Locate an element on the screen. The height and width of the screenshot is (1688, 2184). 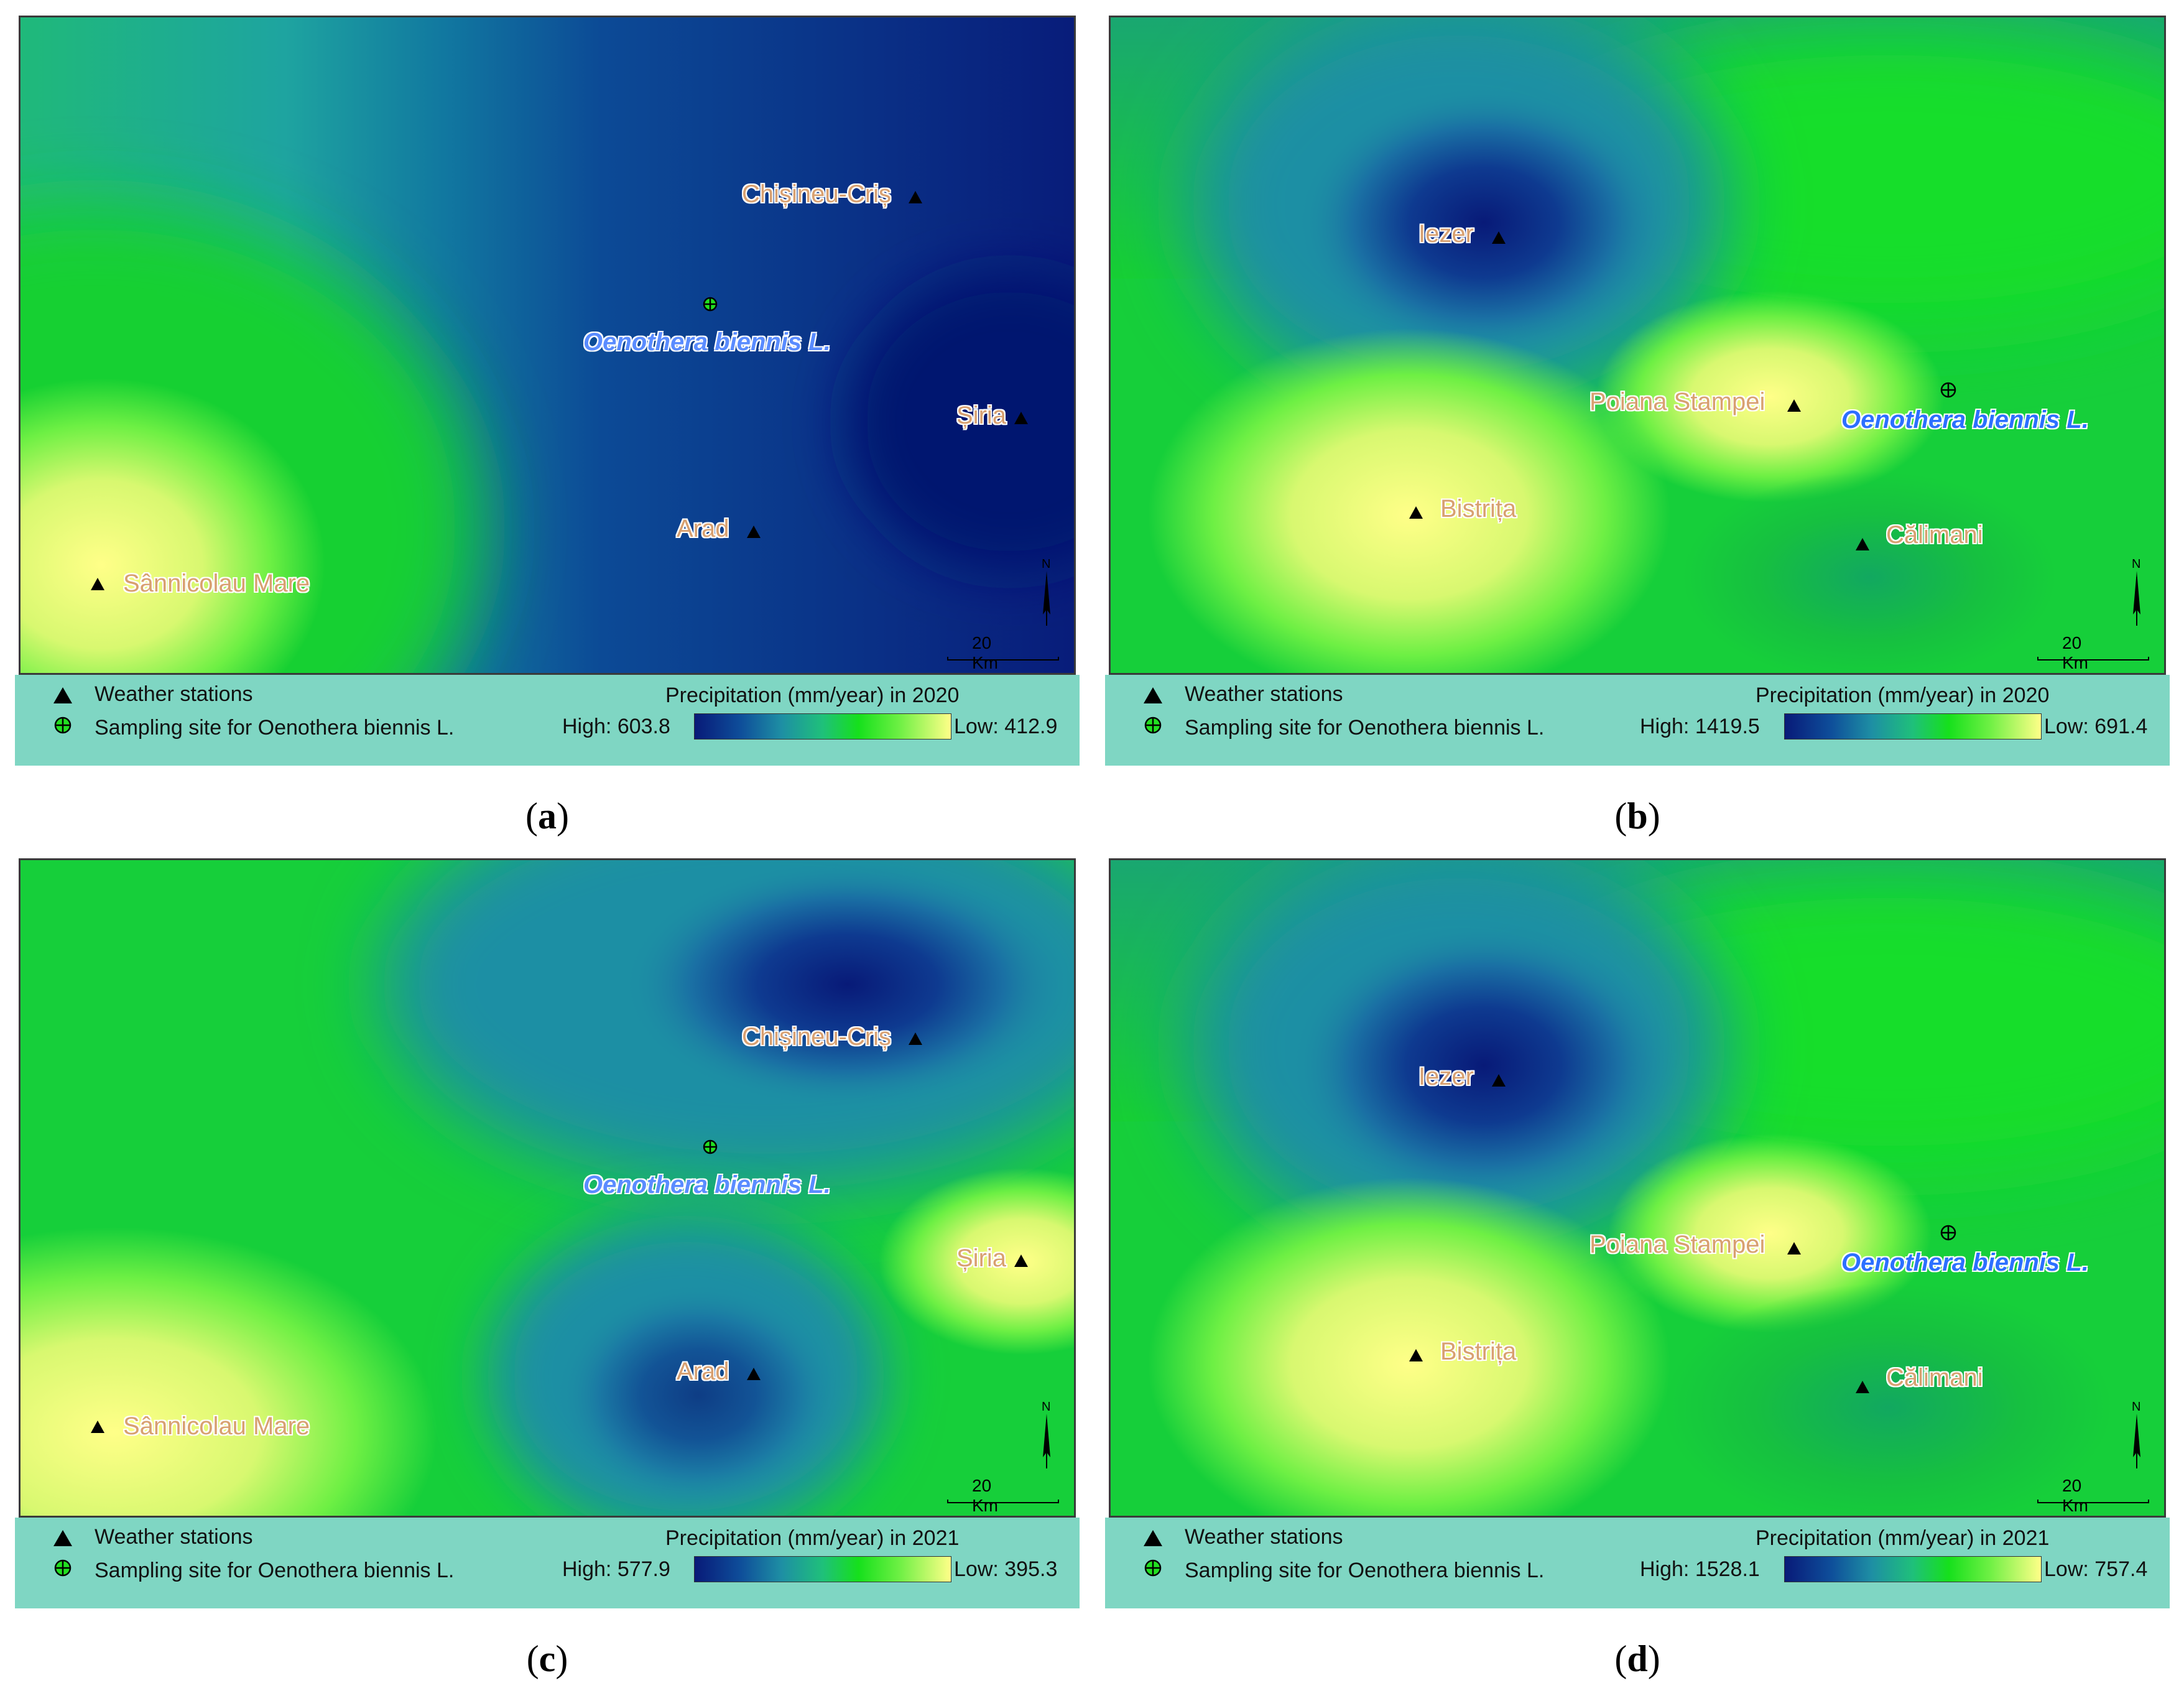
legend-low: Low: 691.4 is located at coordinates (2096, 727).